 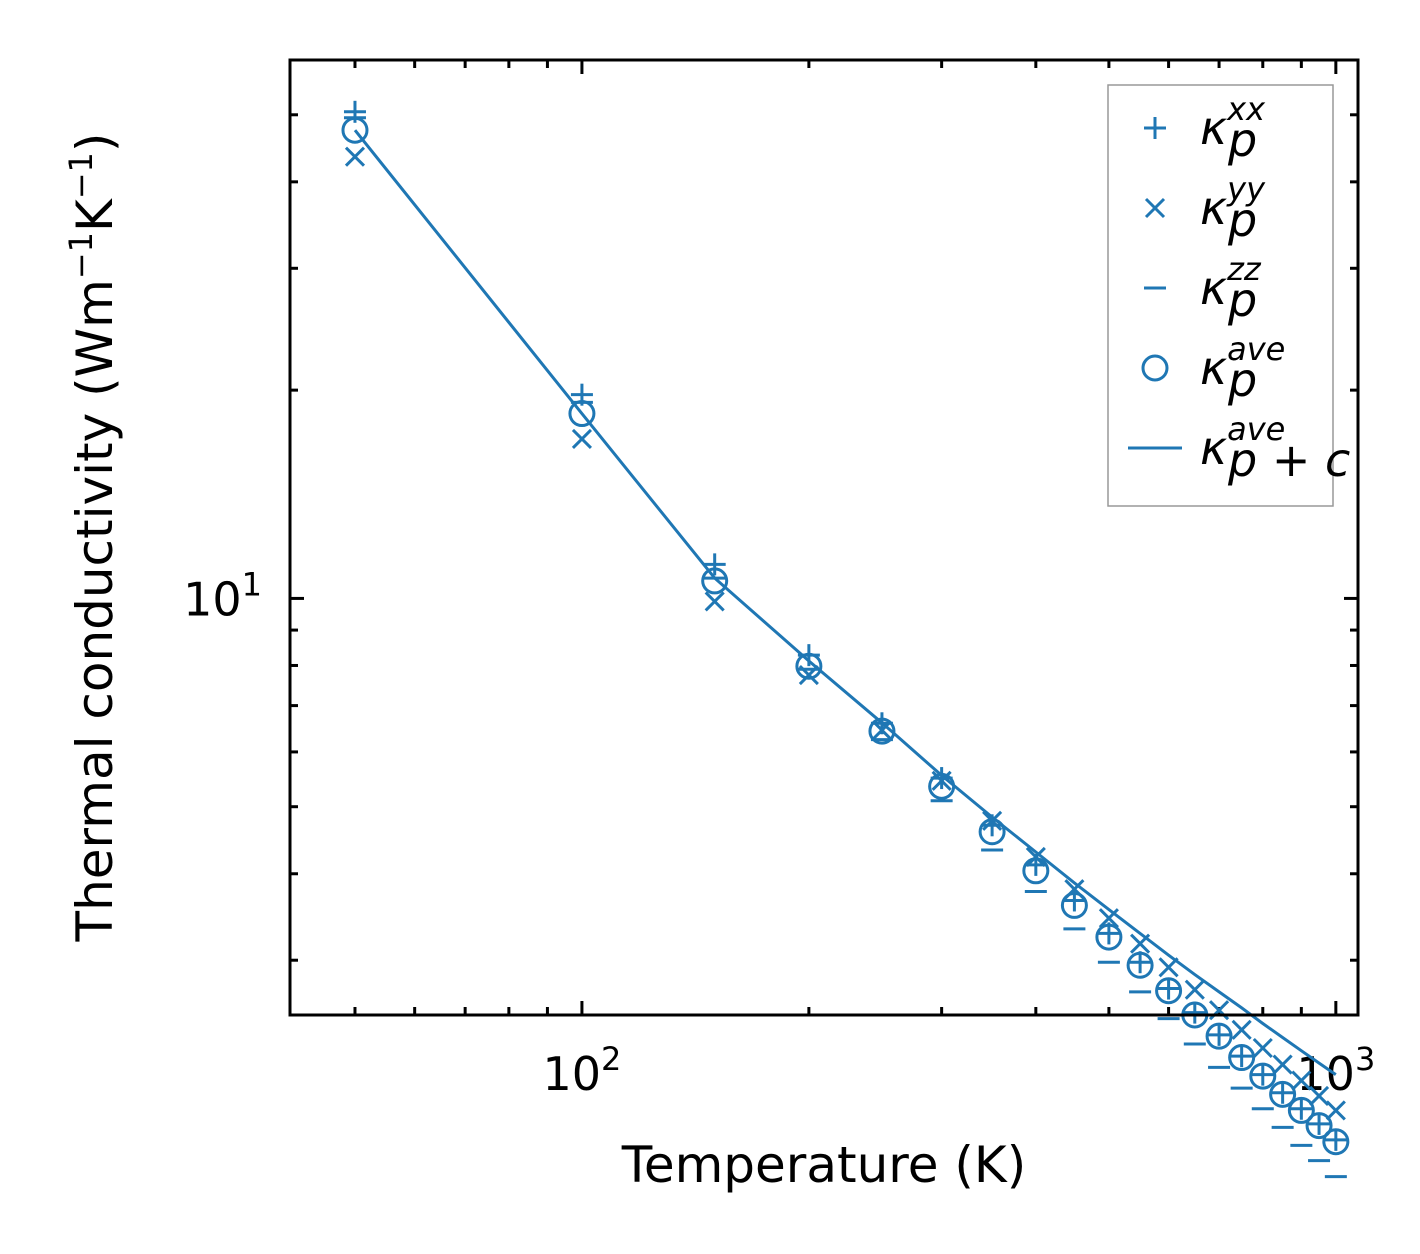 I want to click on y-axis-title-end: ), so click(x=95, y=143).